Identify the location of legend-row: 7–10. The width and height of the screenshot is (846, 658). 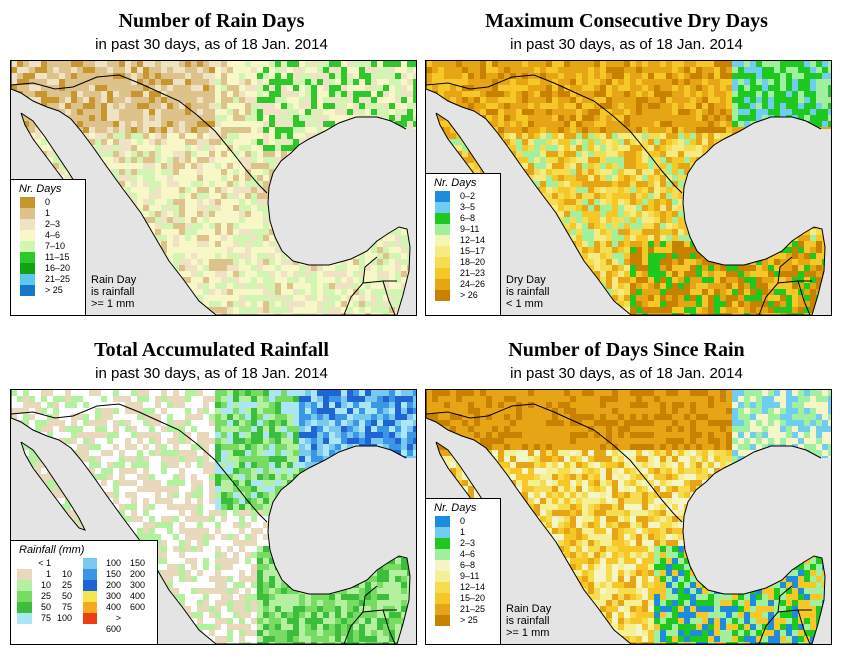
(48, 246).